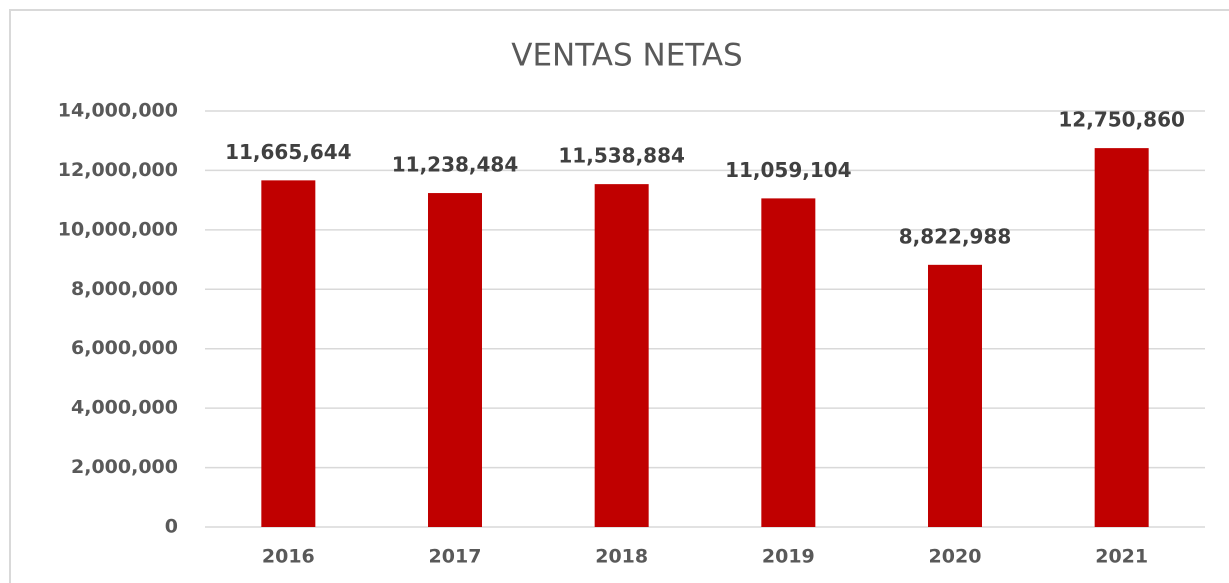  Describe the element at coordinates (1121, 120) in the screenshot. I see `data-label: 12,750,860` at that location.